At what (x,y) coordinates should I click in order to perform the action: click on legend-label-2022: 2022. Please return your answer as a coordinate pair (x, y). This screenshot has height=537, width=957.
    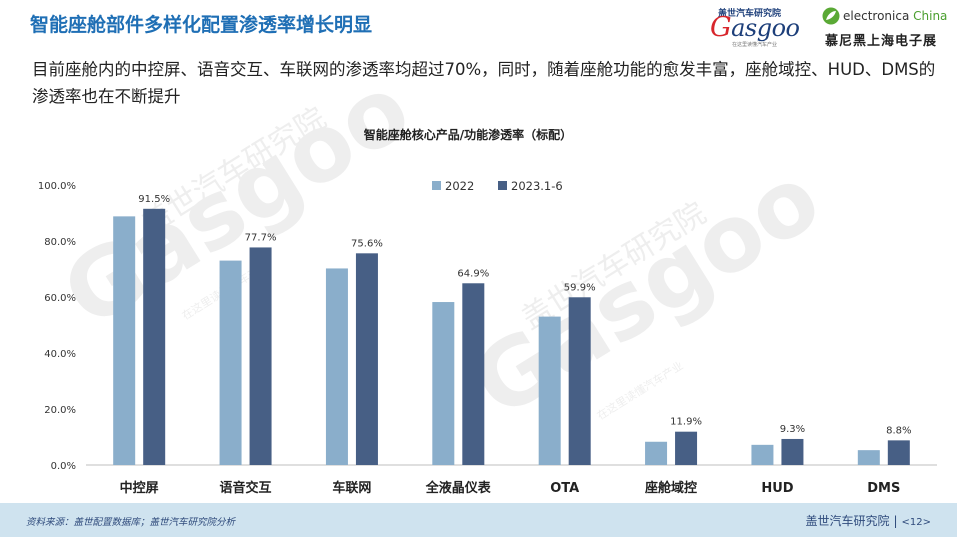
    Looking at the image, I should click on (459, 186).